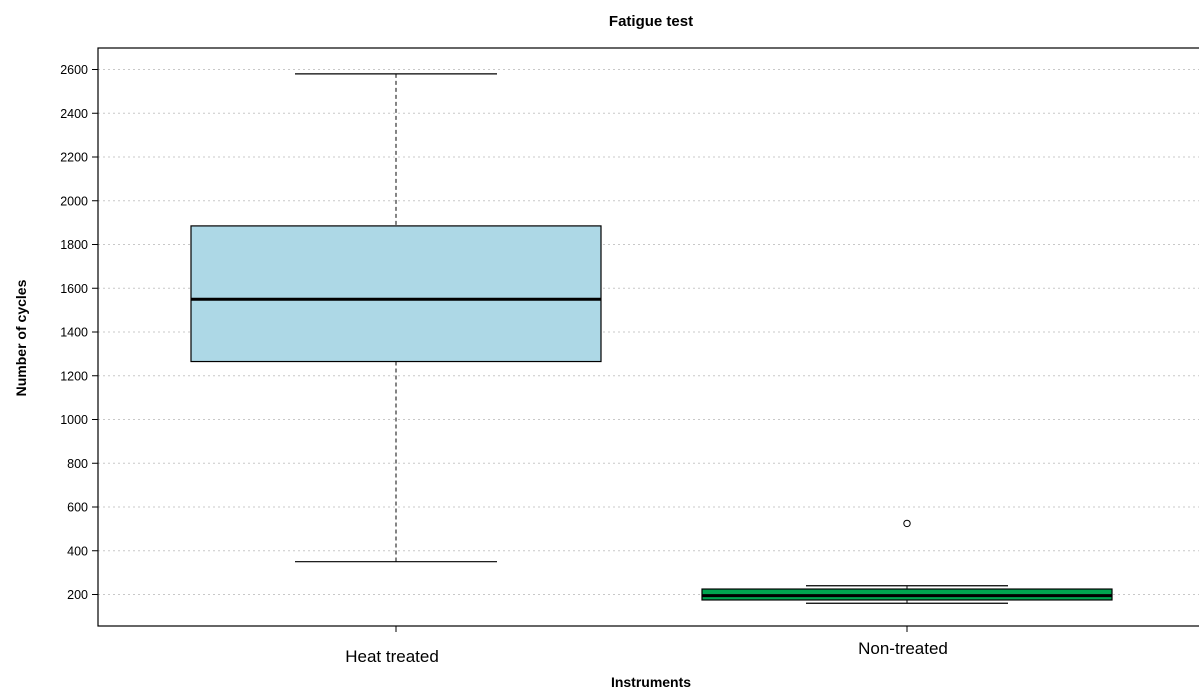 This screenshot has height=691, width=1199. What do you see at coordinates (74, 70) in the screenshot?
I see `y-tick-label: 2600` at bounding box center [74, 70].